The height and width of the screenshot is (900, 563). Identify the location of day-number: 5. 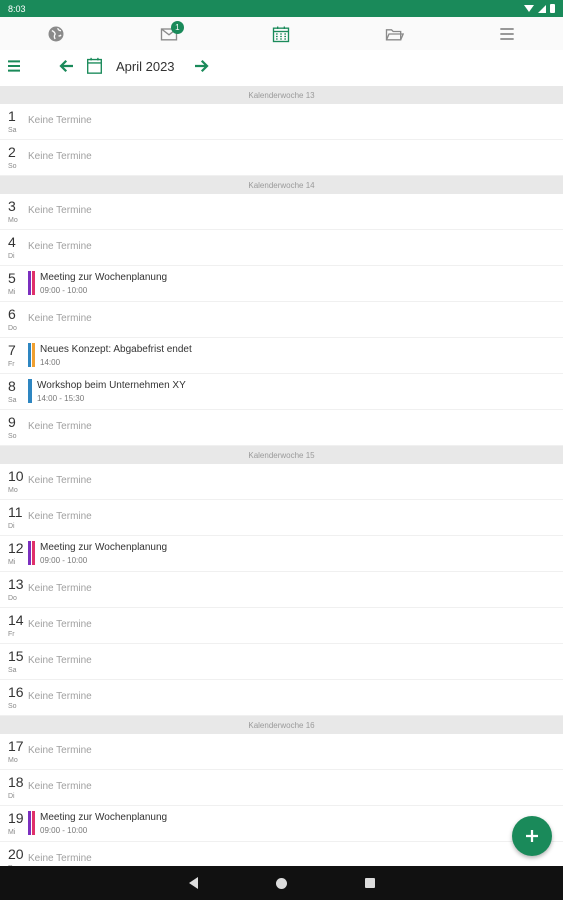
(12, 278).